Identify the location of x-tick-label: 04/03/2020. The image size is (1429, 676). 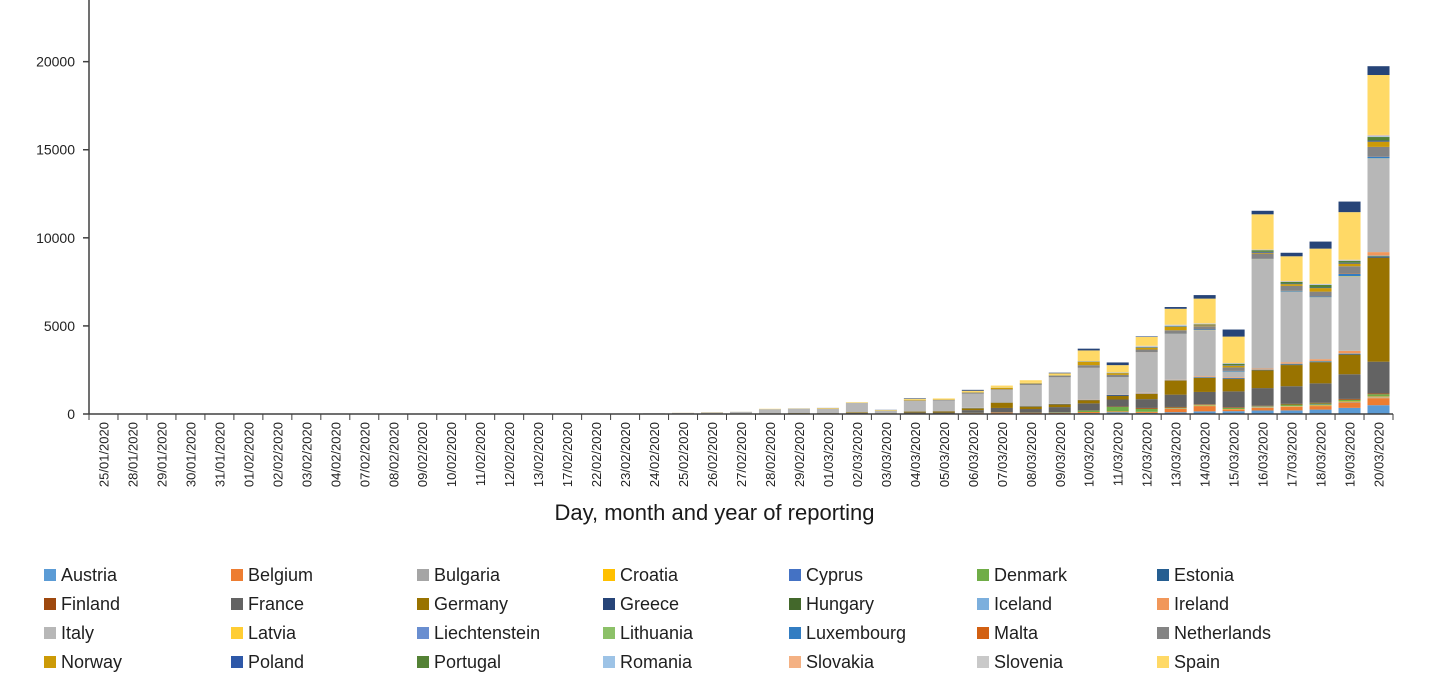
(915, 454).